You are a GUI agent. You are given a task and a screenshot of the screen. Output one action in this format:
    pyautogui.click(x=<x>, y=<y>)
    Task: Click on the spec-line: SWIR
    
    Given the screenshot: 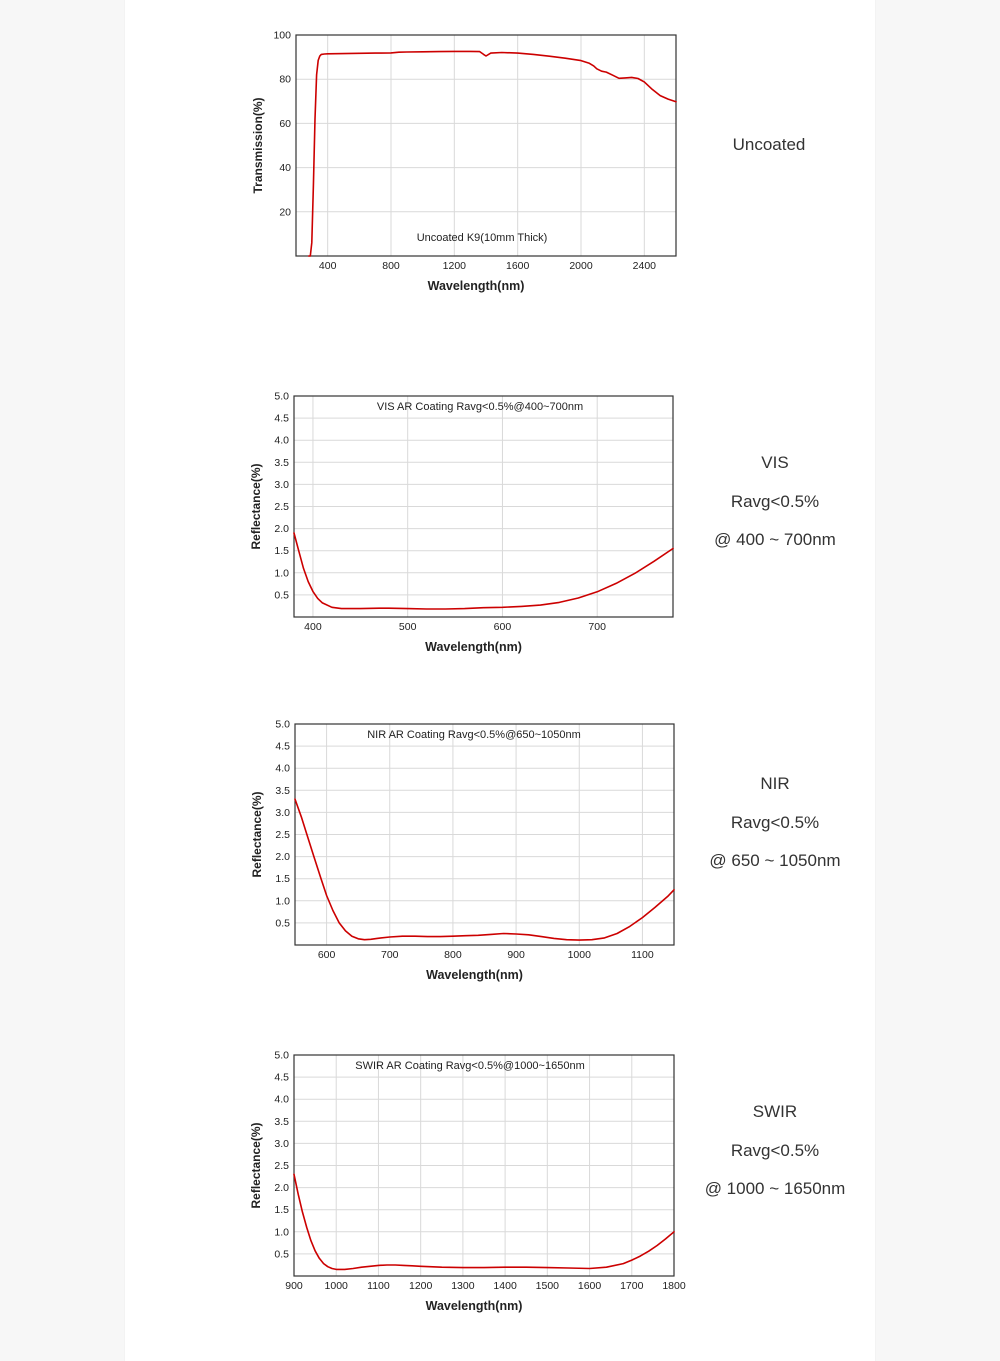 What is the action you would take?
    pyautogui.click(x=775, y=1111)
    